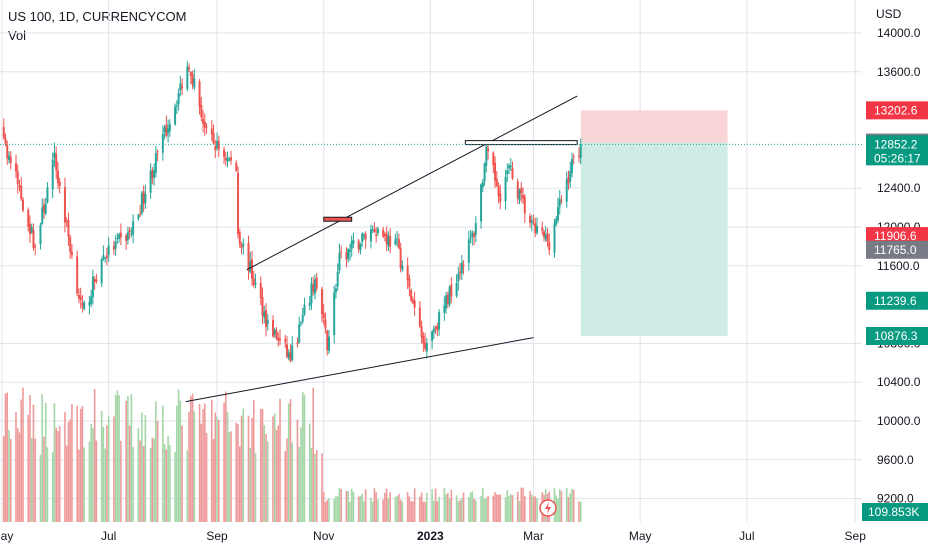 The image size is (932, 550). I want to click on position-zones, so click(654, 223).